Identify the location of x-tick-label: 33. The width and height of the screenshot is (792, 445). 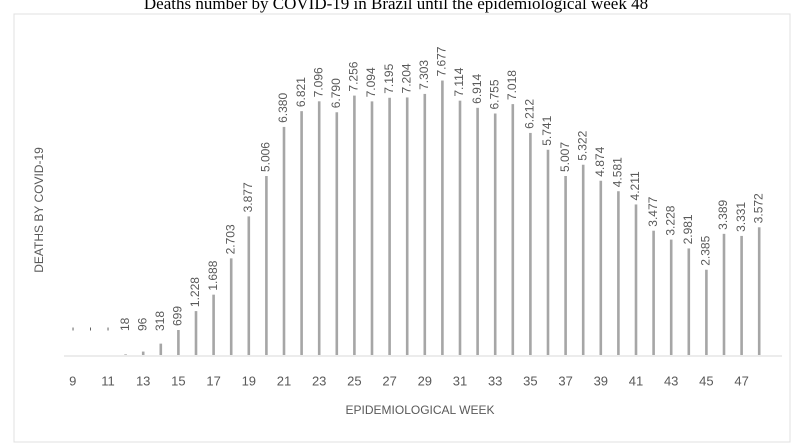
(495, 380).